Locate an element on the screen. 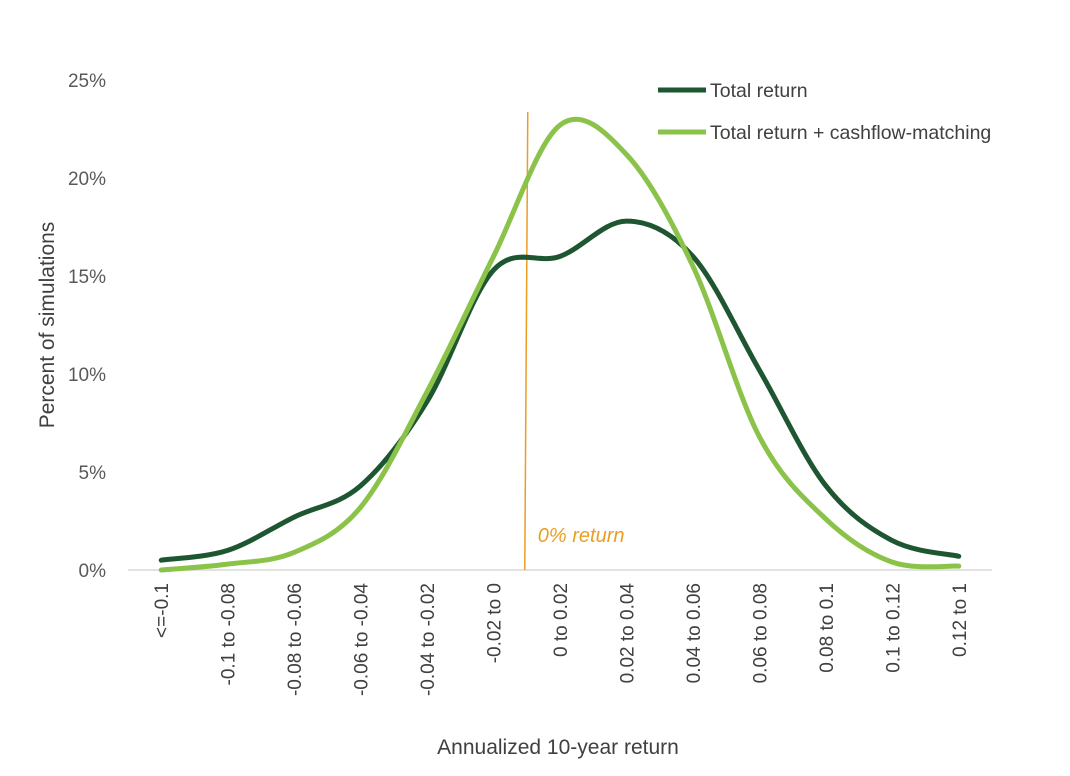  x-tick-label: -0.1 to -0.08 is located at coordinates (229, 634).